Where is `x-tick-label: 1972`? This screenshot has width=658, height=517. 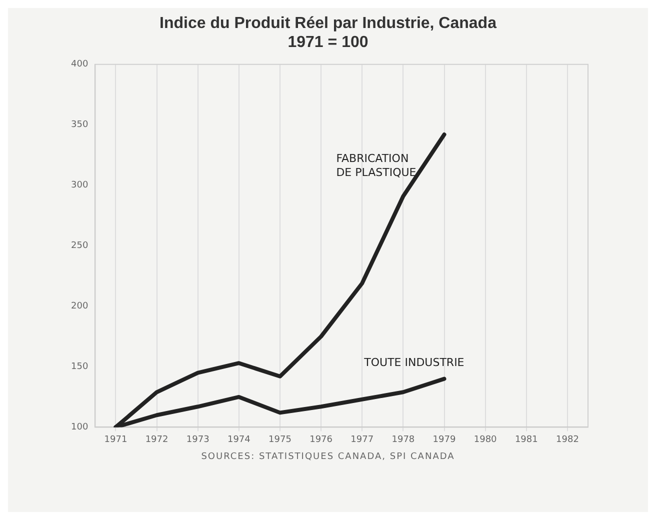 x-tick-label: 1972 is located at coordinates (156, 439).